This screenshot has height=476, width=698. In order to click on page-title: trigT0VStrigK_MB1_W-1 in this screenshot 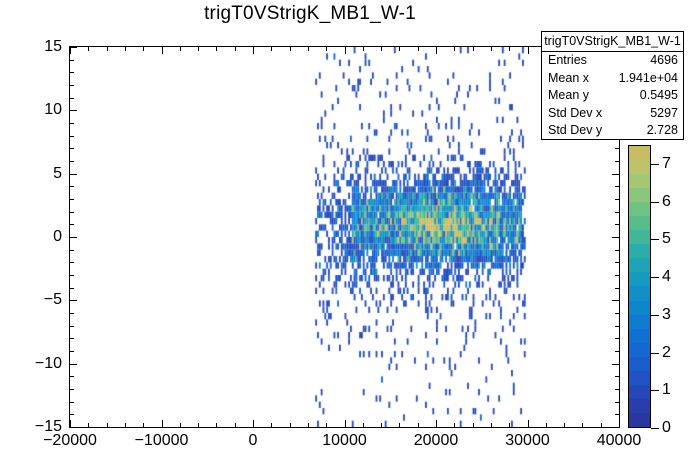, I will do `click(310, 13)`.